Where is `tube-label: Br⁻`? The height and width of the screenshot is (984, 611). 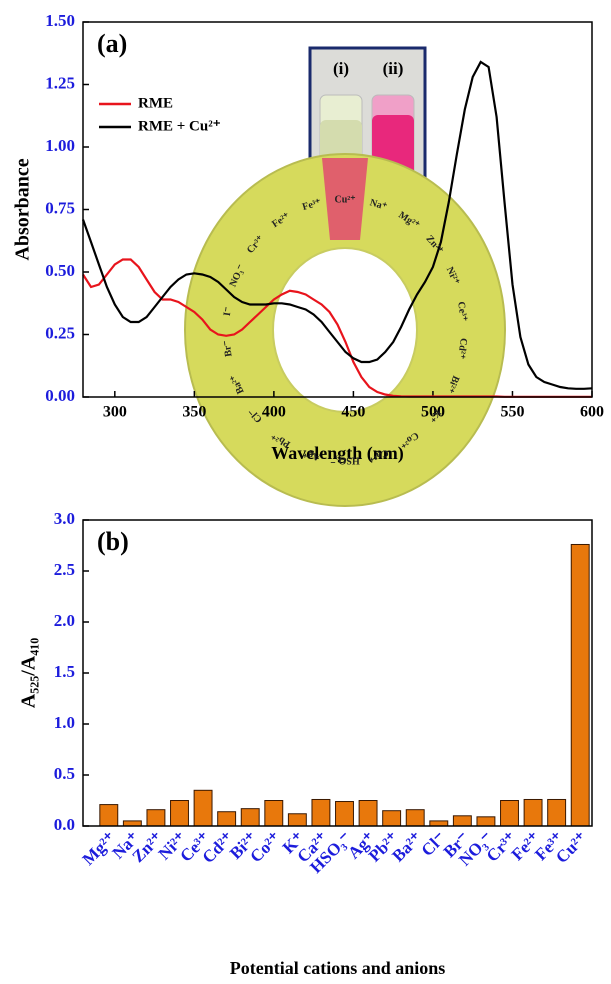
tube-label: Br⁻ is located at coordinates (227, 349).